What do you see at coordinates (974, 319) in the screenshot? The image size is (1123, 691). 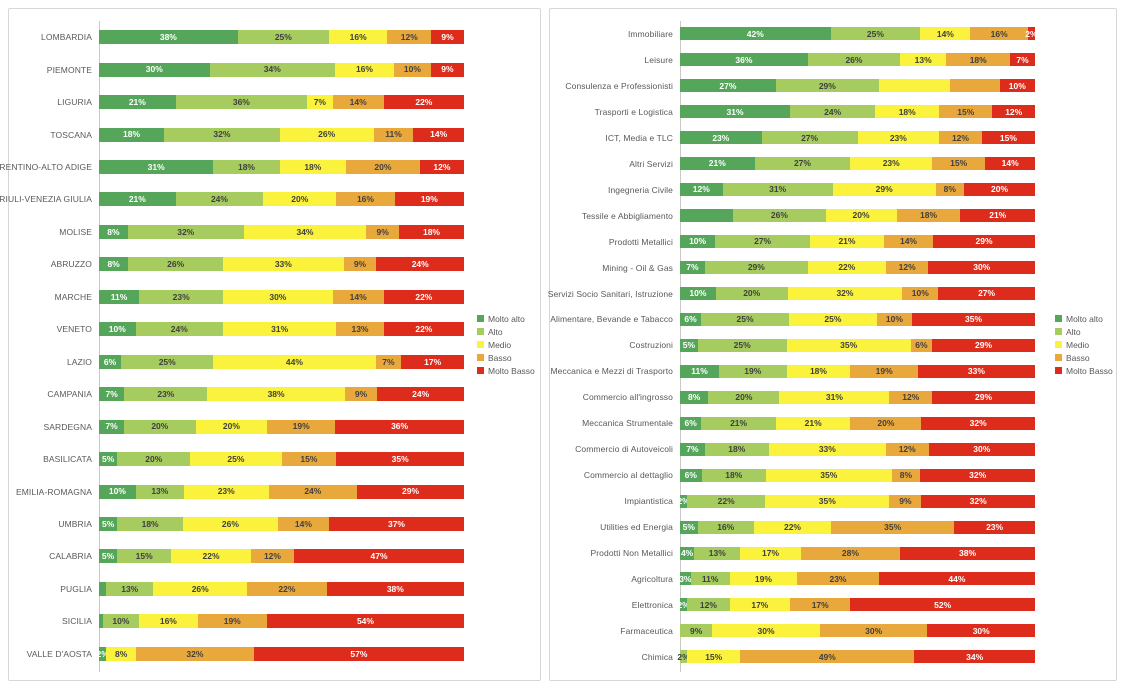 I see `bar-segment-molto-basso: 35%` at bounding box center [974, 319].